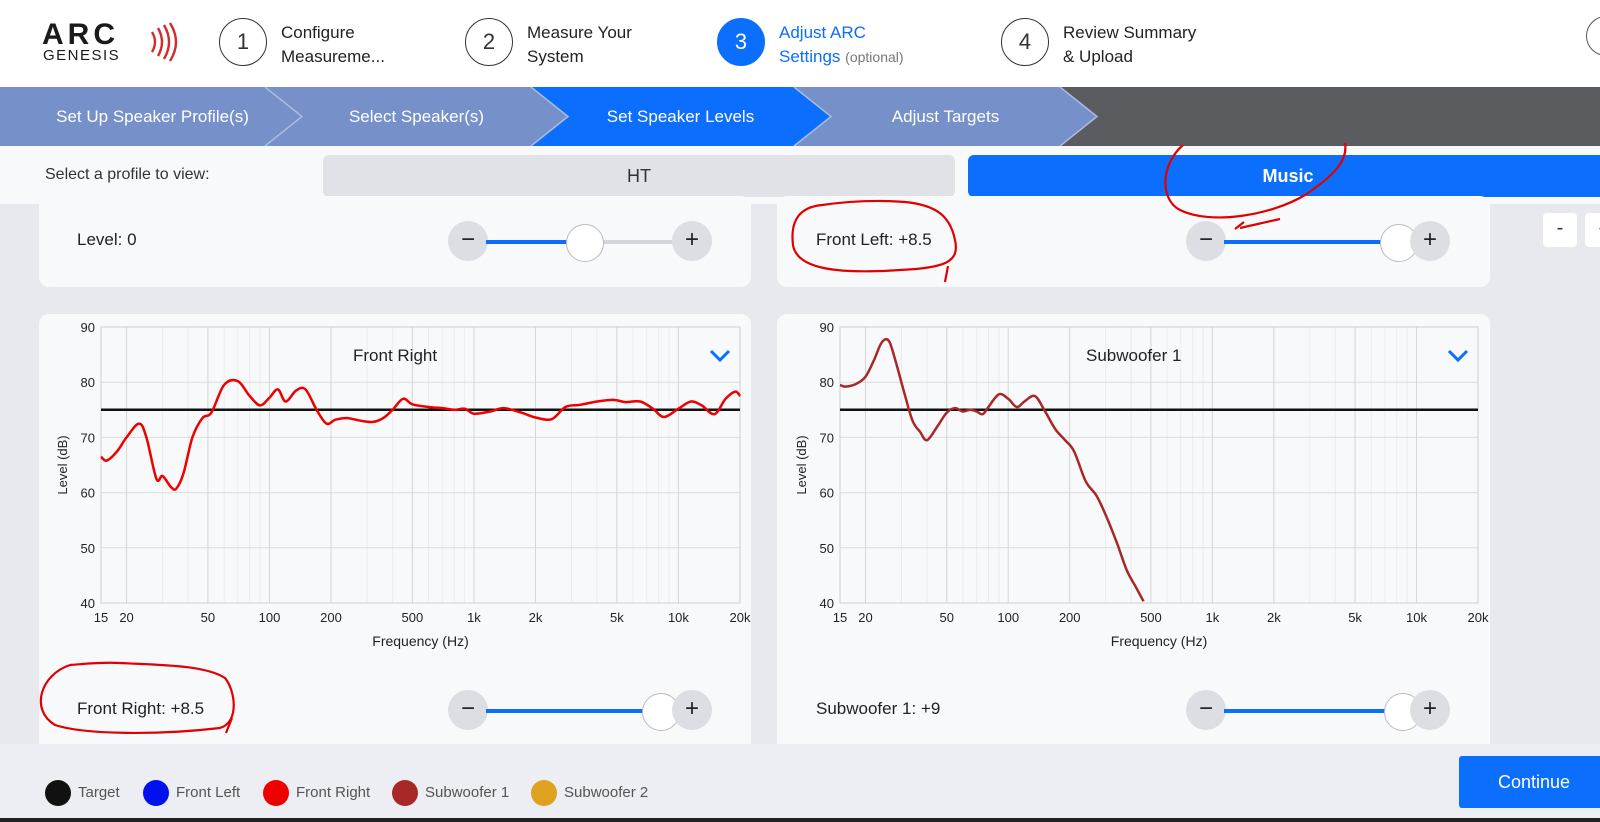  I want to click on subwoofer-1-level-label: Subwoofer 1: +9, so click(878, 708).